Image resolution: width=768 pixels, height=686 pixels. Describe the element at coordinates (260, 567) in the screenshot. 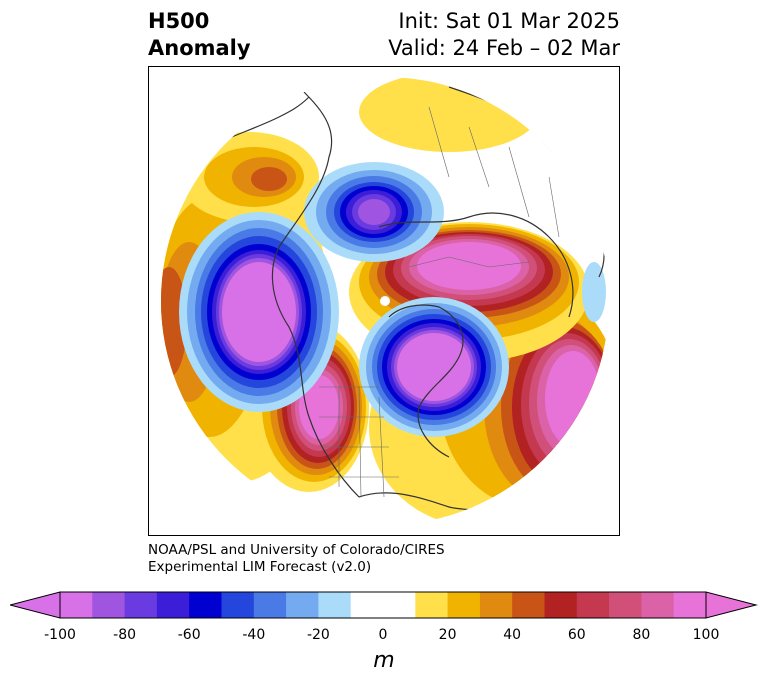

I see `credit-line-2: Experimental LIM Forecast (v2.0)` at that location.